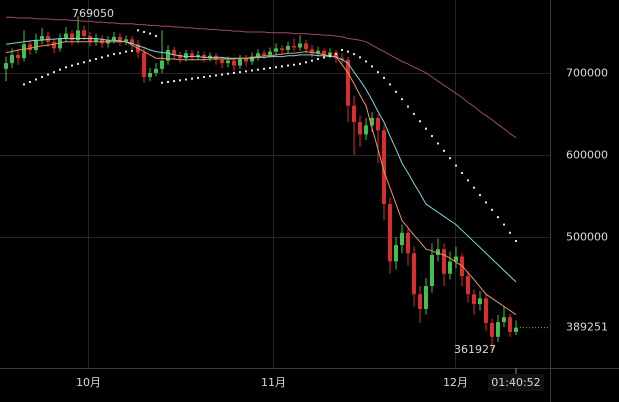 This screenshot has height=402, width=619. What do you see at coordinates (587, 73) in the screenshot?
I see `y-tick-label: 700000` at bounding box center [587, 73].